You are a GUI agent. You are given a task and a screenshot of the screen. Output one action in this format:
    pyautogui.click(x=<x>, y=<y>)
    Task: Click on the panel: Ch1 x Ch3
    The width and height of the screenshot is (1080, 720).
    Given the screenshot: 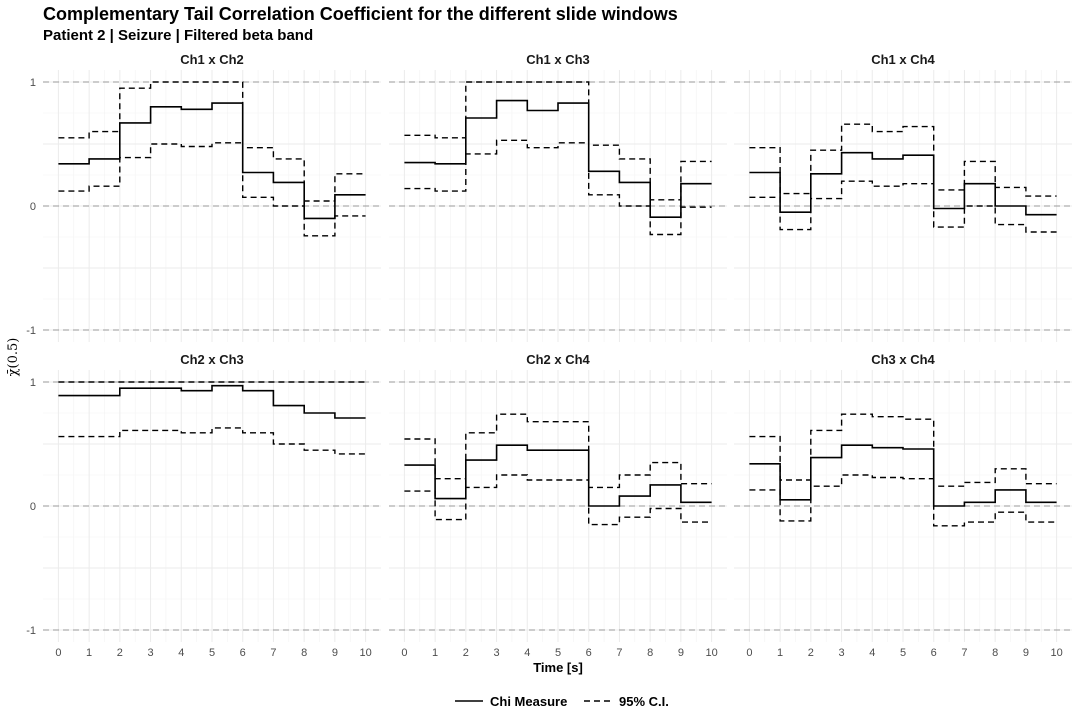 What is the action you would take?
    pyautogui.click(x=558, y=197)
    